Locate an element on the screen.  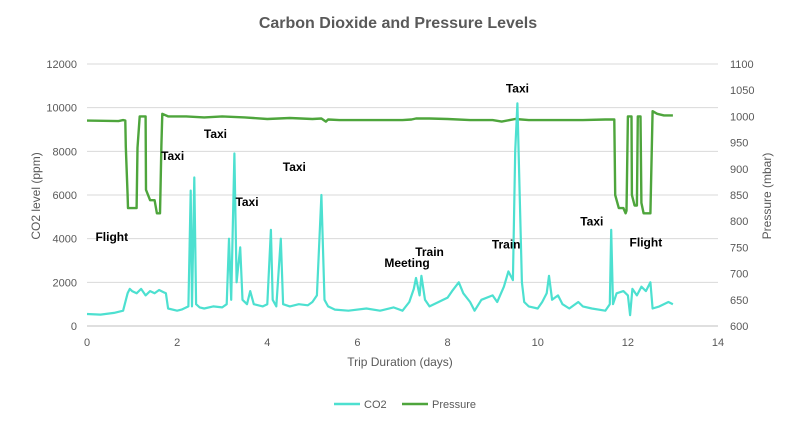
left-axis-ticks: 0 2000 4000 6000 8000 10000 12000 is located at coordinates (61, 196).